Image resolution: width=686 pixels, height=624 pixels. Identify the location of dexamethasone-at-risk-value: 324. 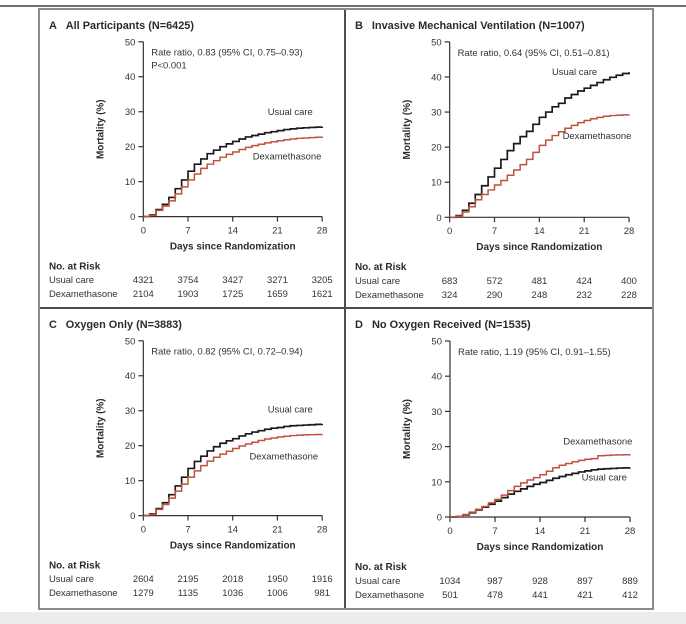
(450, 295).